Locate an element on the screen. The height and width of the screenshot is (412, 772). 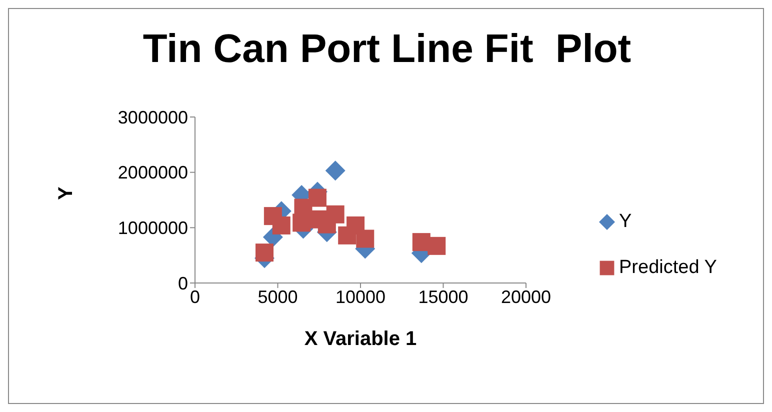
y-tick-label: 3000000 is located at coordinates (153, 117).